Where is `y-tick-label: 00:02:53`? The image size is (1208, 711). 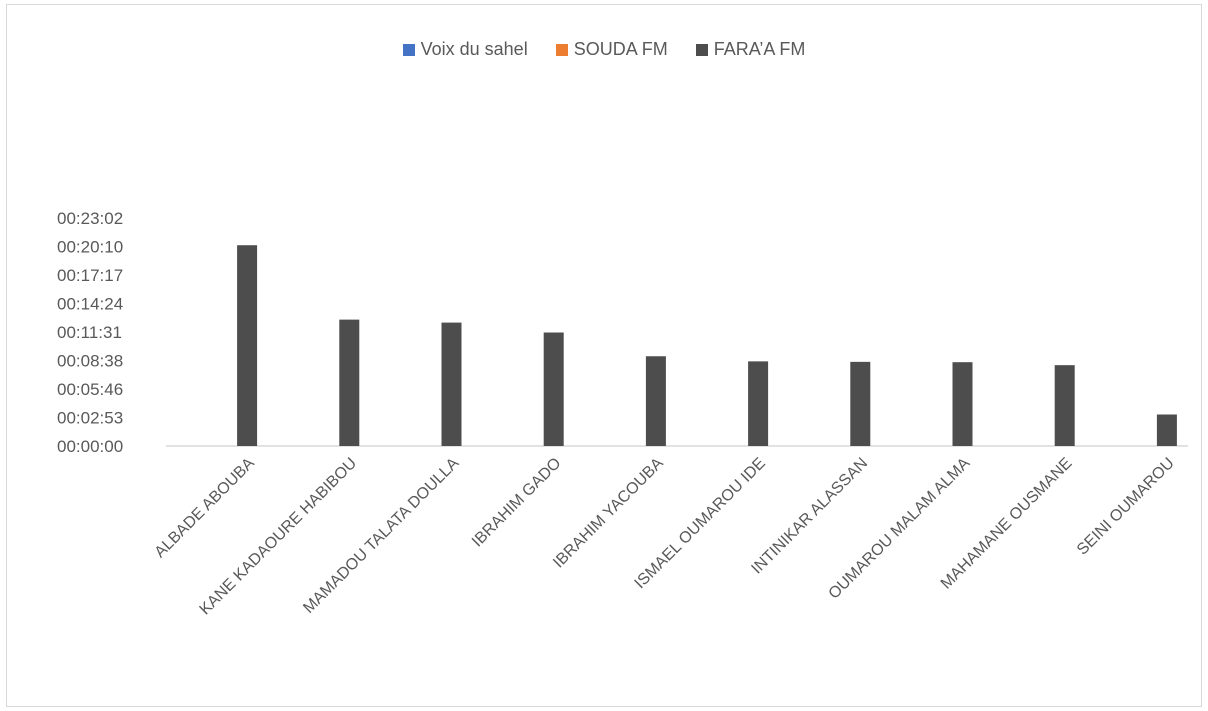 y-tick-label: 00:02:53 is located at coordinates (90, 417).